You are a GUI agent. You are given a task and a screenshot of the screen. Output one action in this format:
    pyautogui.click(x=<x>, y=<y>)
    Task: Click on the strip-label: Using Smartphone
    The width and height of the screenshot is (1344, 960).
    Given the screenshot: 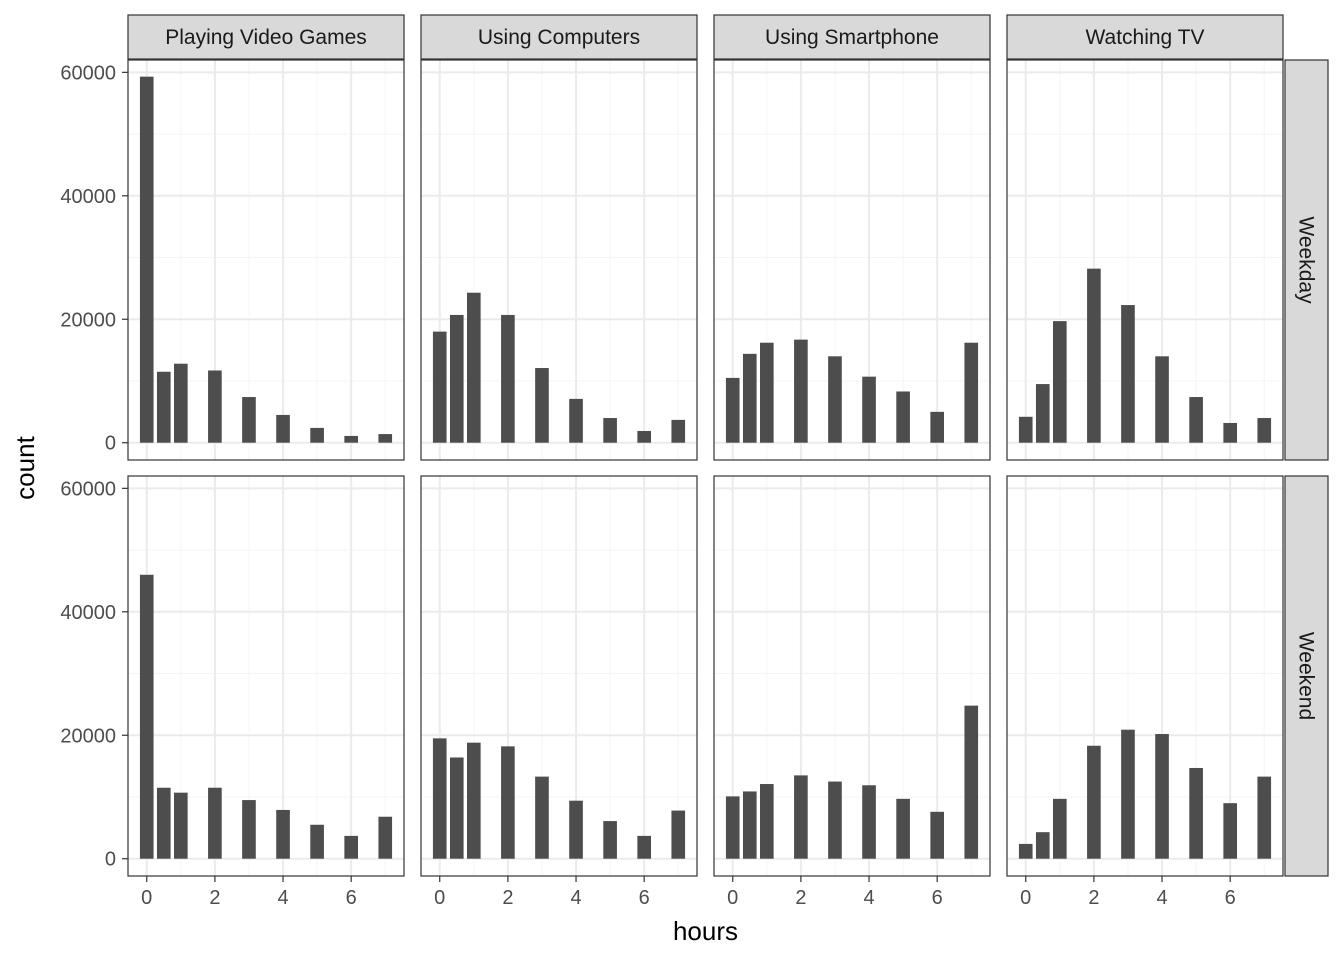 What is the action you would take?
    pyautogui.click(x=852, y=37)
    